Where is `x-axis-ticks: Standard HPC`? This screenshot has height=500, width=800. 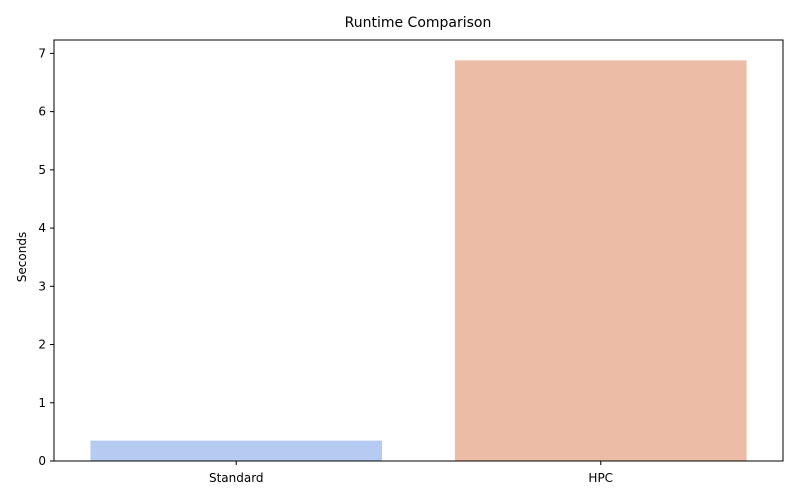 x-axis-ticks: Standard HPC is located at coordinates (411, 473).